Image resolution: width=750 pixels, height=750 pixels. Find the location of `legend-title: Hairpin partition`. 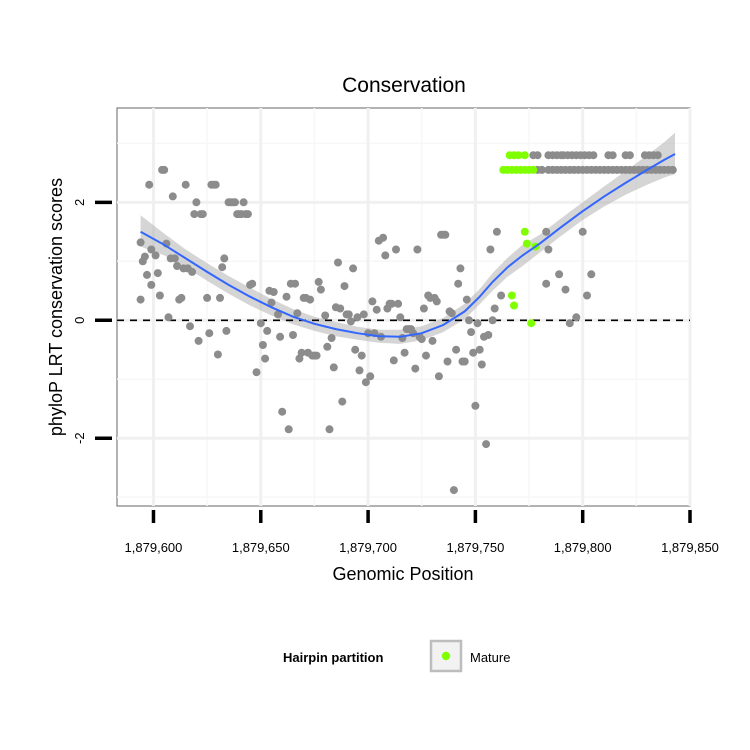

legend-title: Hairpin partition is located at coordinates (333, 657).